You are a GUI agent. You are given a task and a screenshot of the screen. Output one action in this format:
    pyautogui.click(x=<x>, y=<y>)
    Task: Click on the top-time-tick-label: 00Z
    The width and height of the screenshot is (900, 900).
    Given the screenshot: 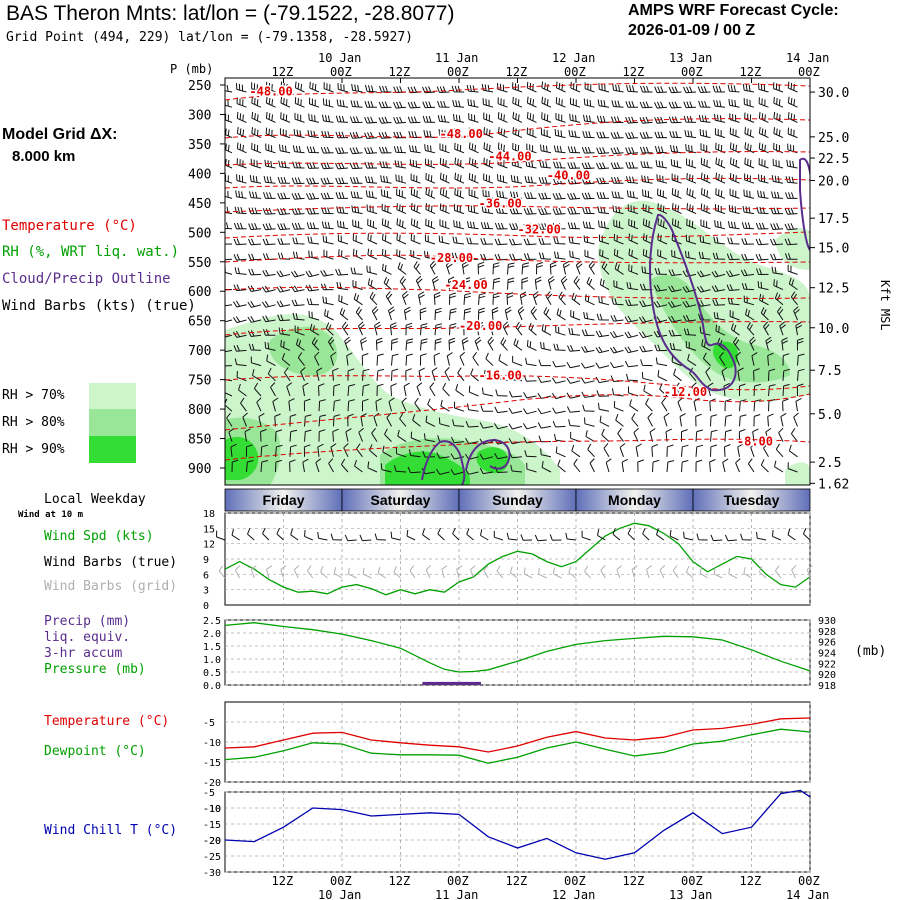 What is the action you would take?
    pyautogui.click(x=341, y=72)
    